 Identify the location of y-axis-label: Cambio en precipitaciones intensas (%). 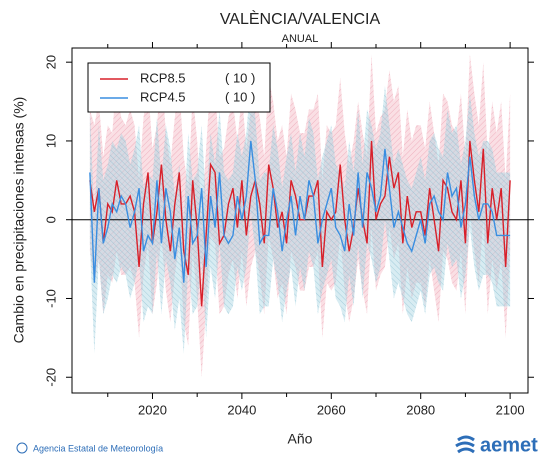
(19, 220).